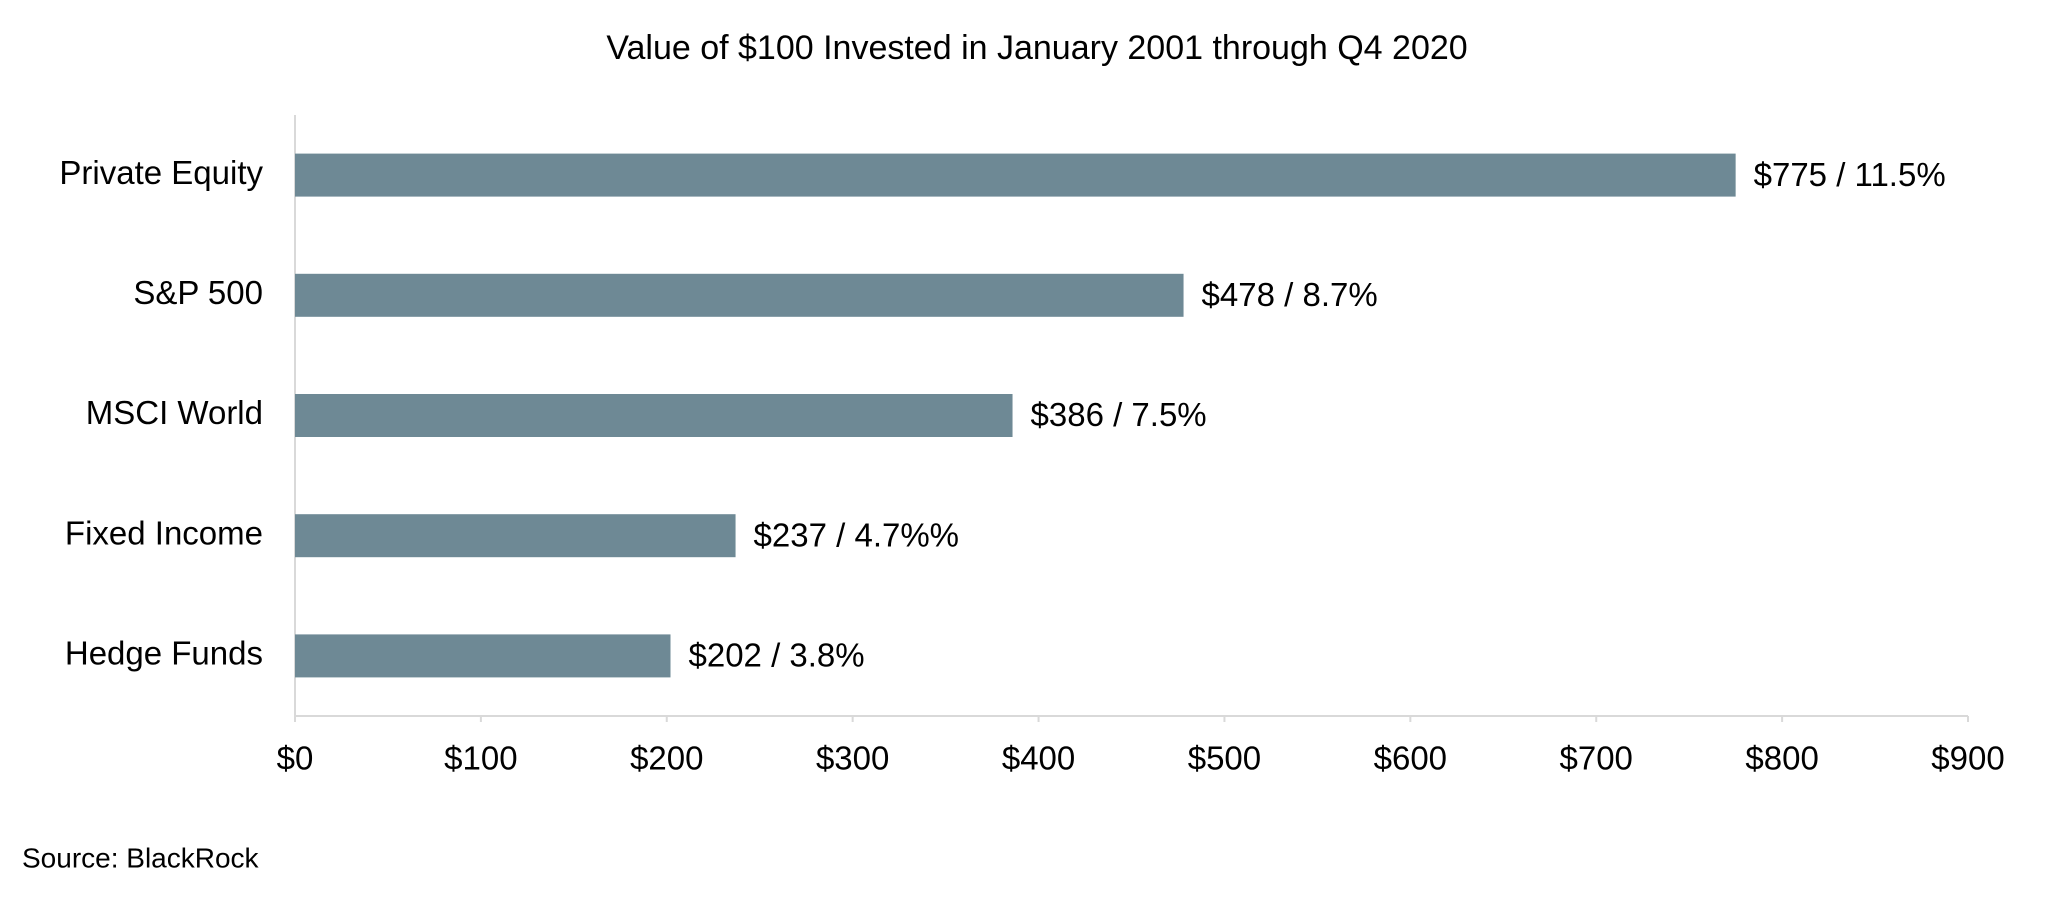 The image size is (2048, 913). What do you see at coordinates (480, 758) in the screenshot?
I see `x-tick-label: $100` at bounding box center [480, 758].